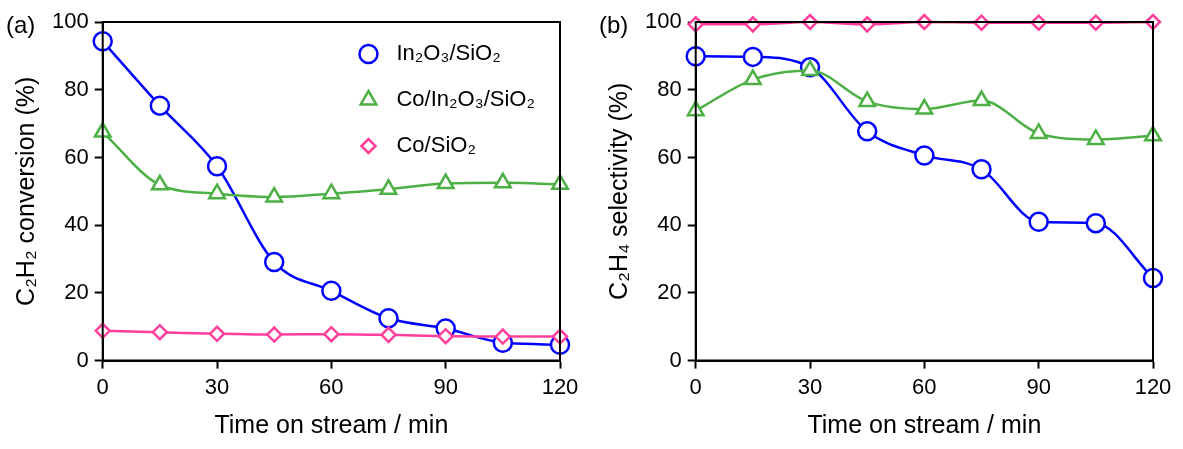  What do you see at coordinates (436, 145) in the screenshot?
I see `legend-label: Co/SiO₂` at bounding box center [436, 145].